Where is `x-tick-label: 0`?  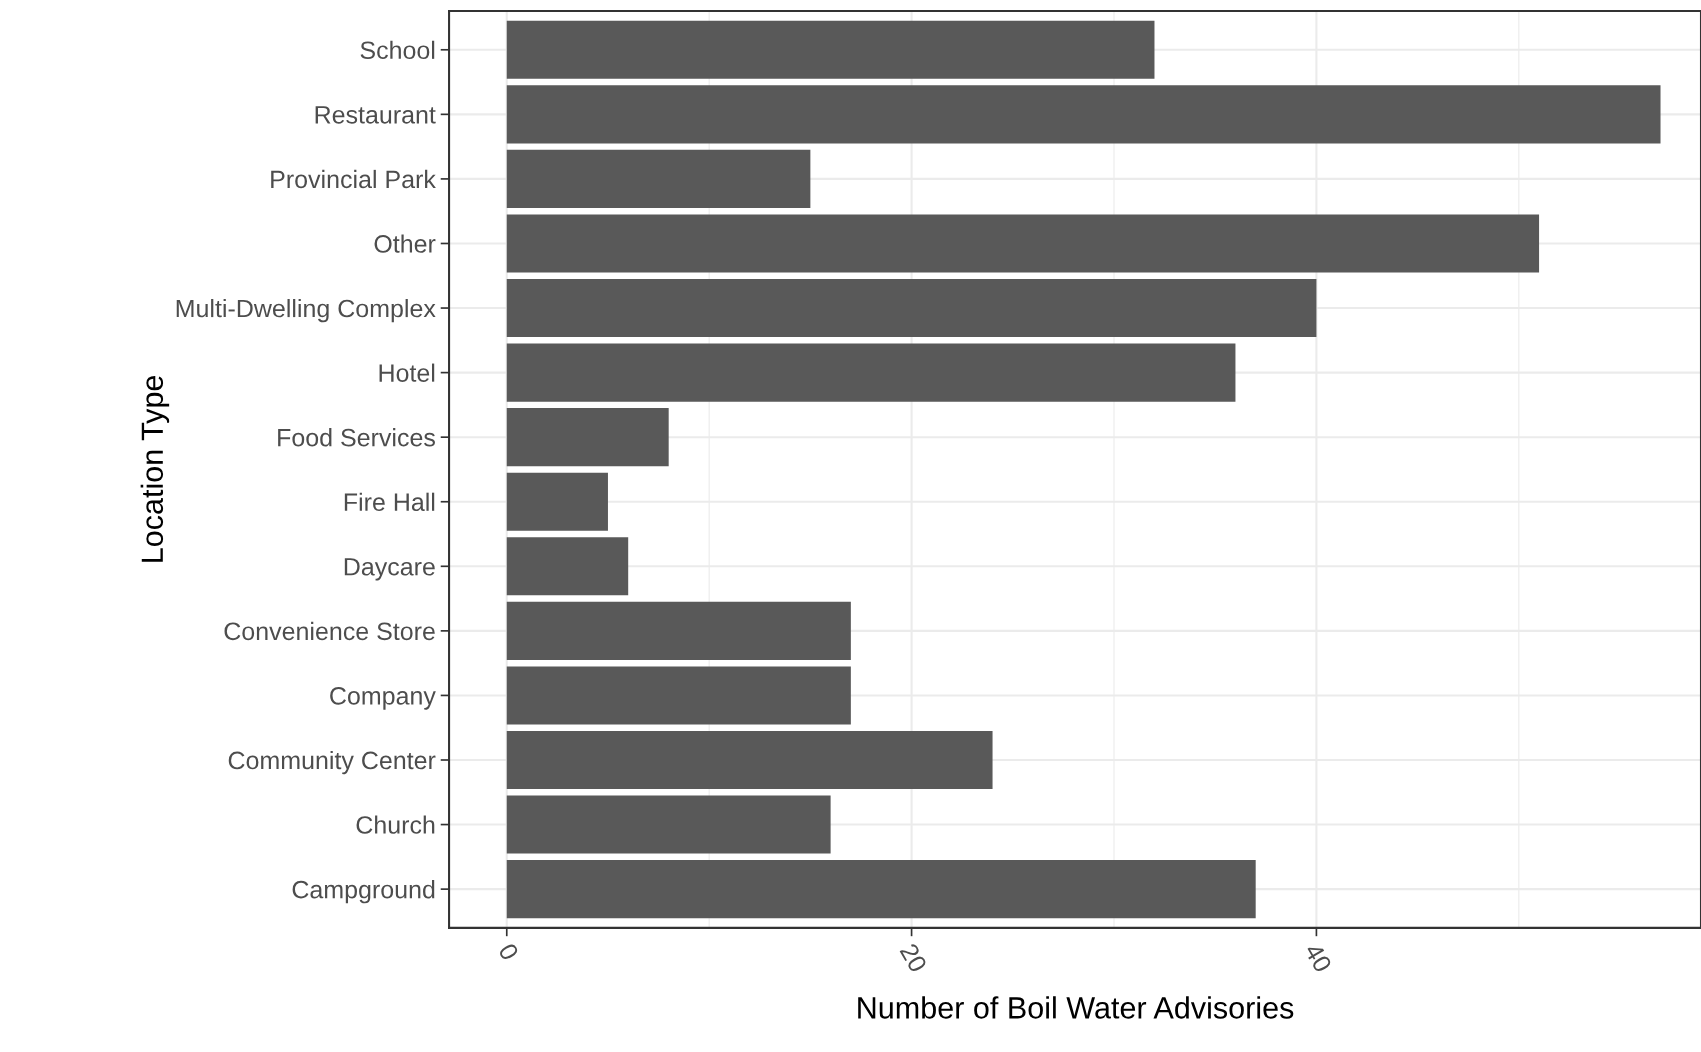 x-tick-label: 0 is located at coordinates (508, 952).